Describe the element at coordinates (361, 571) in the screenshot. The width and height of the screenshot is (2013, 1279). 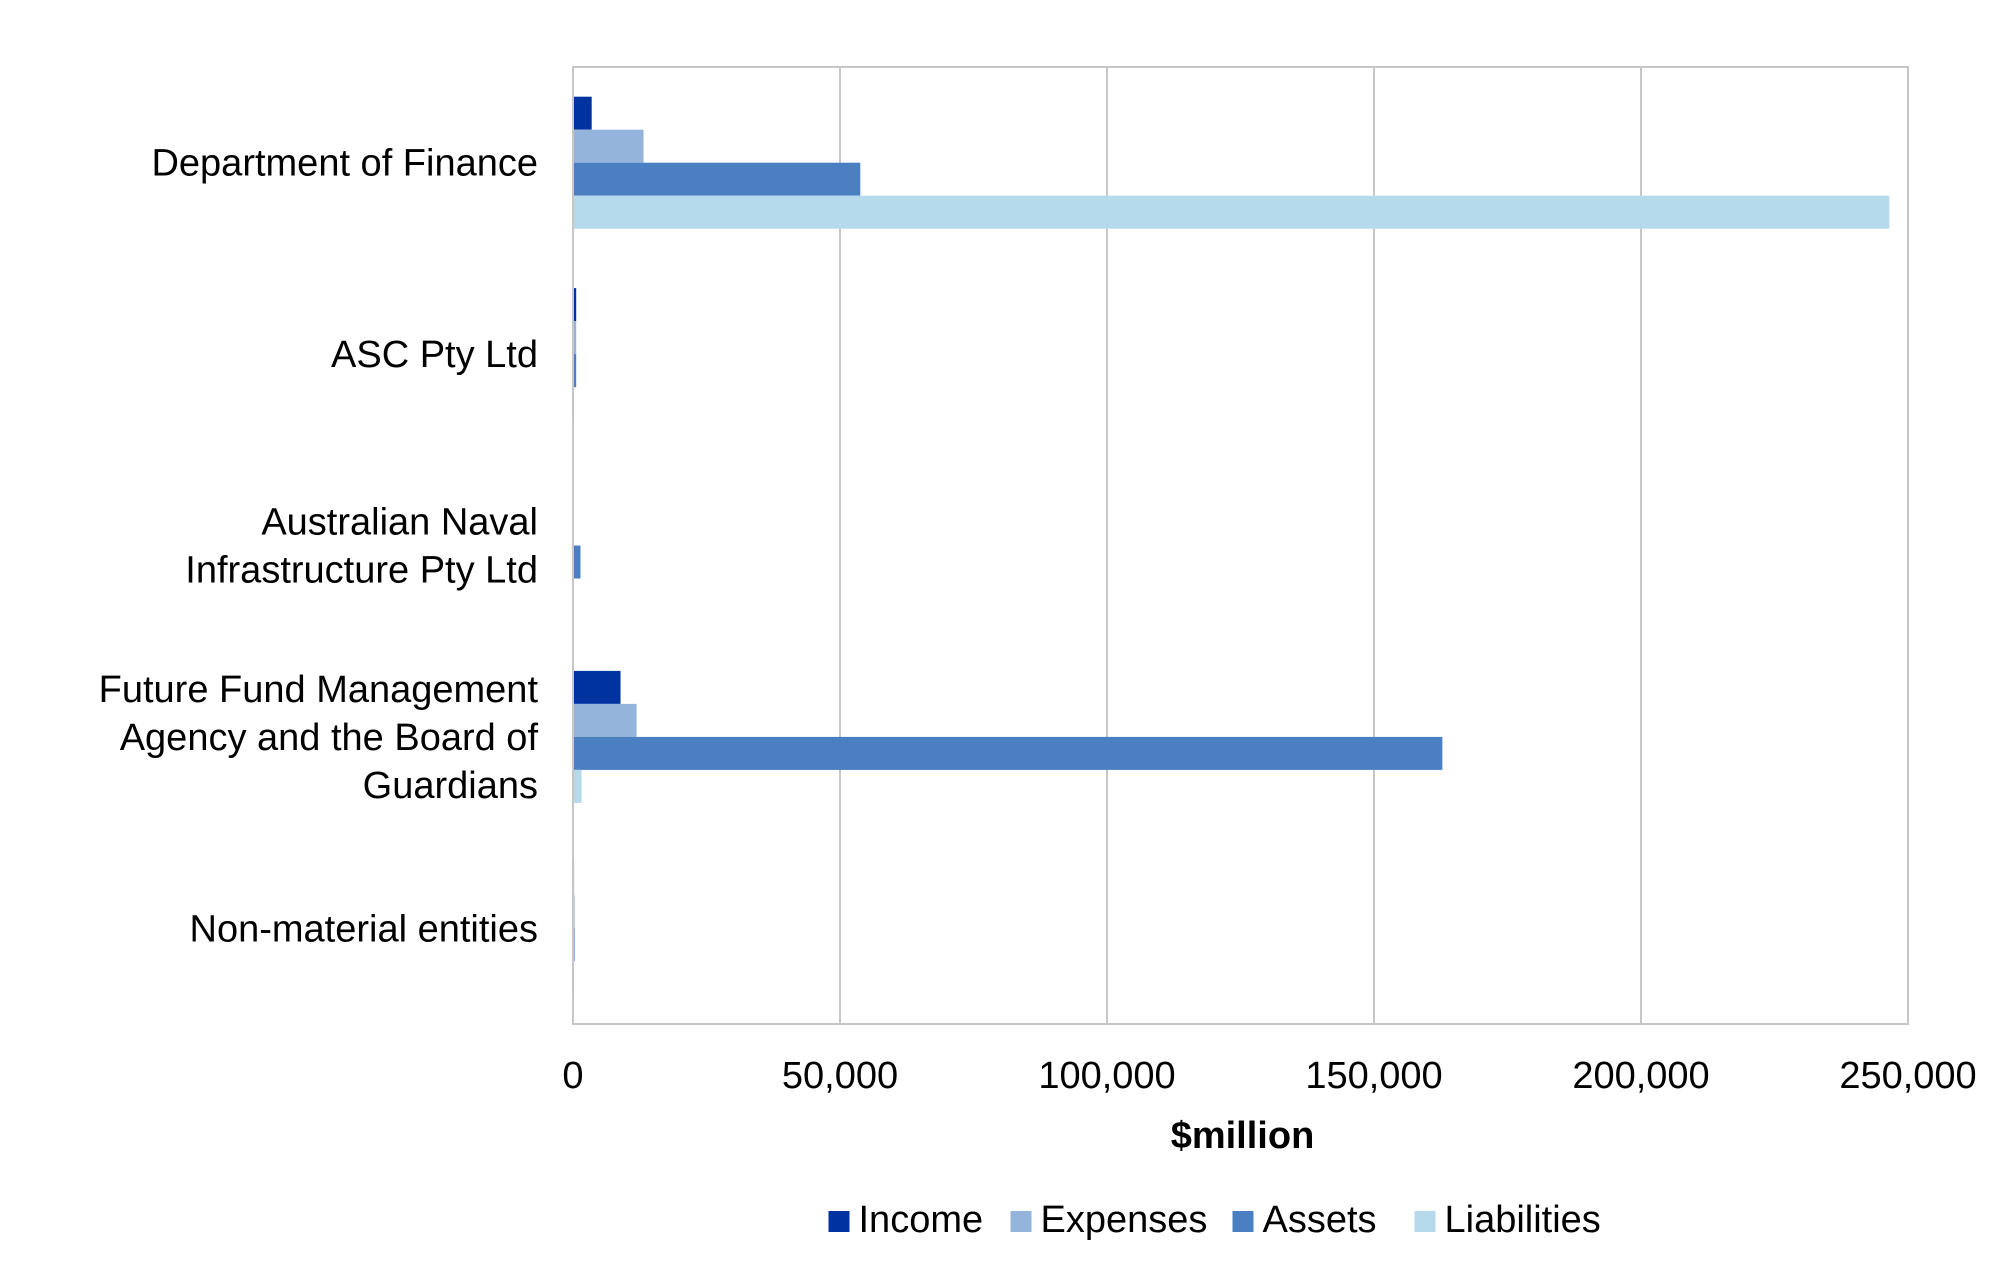
I see `category-label: Infrastructure Pty Ltd` at that location.